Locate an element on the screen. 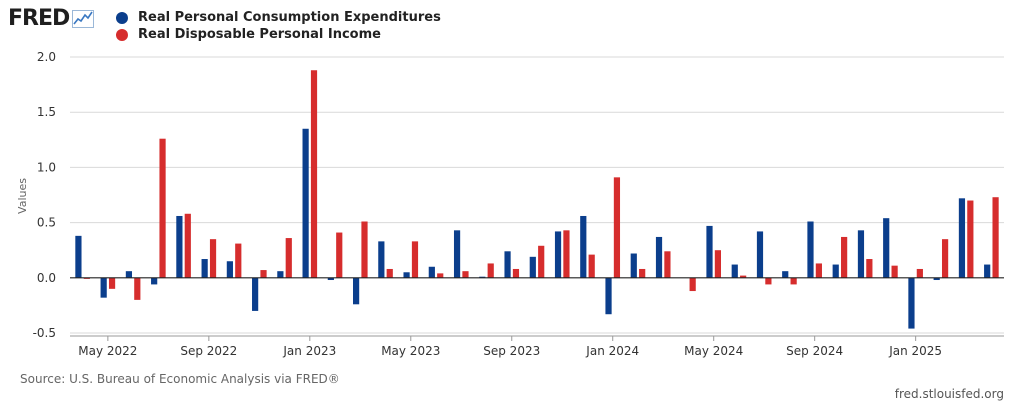 This screenshot has height=404, width=1024. y-tick-label: 1.0 is located at coordinates (46, 167).